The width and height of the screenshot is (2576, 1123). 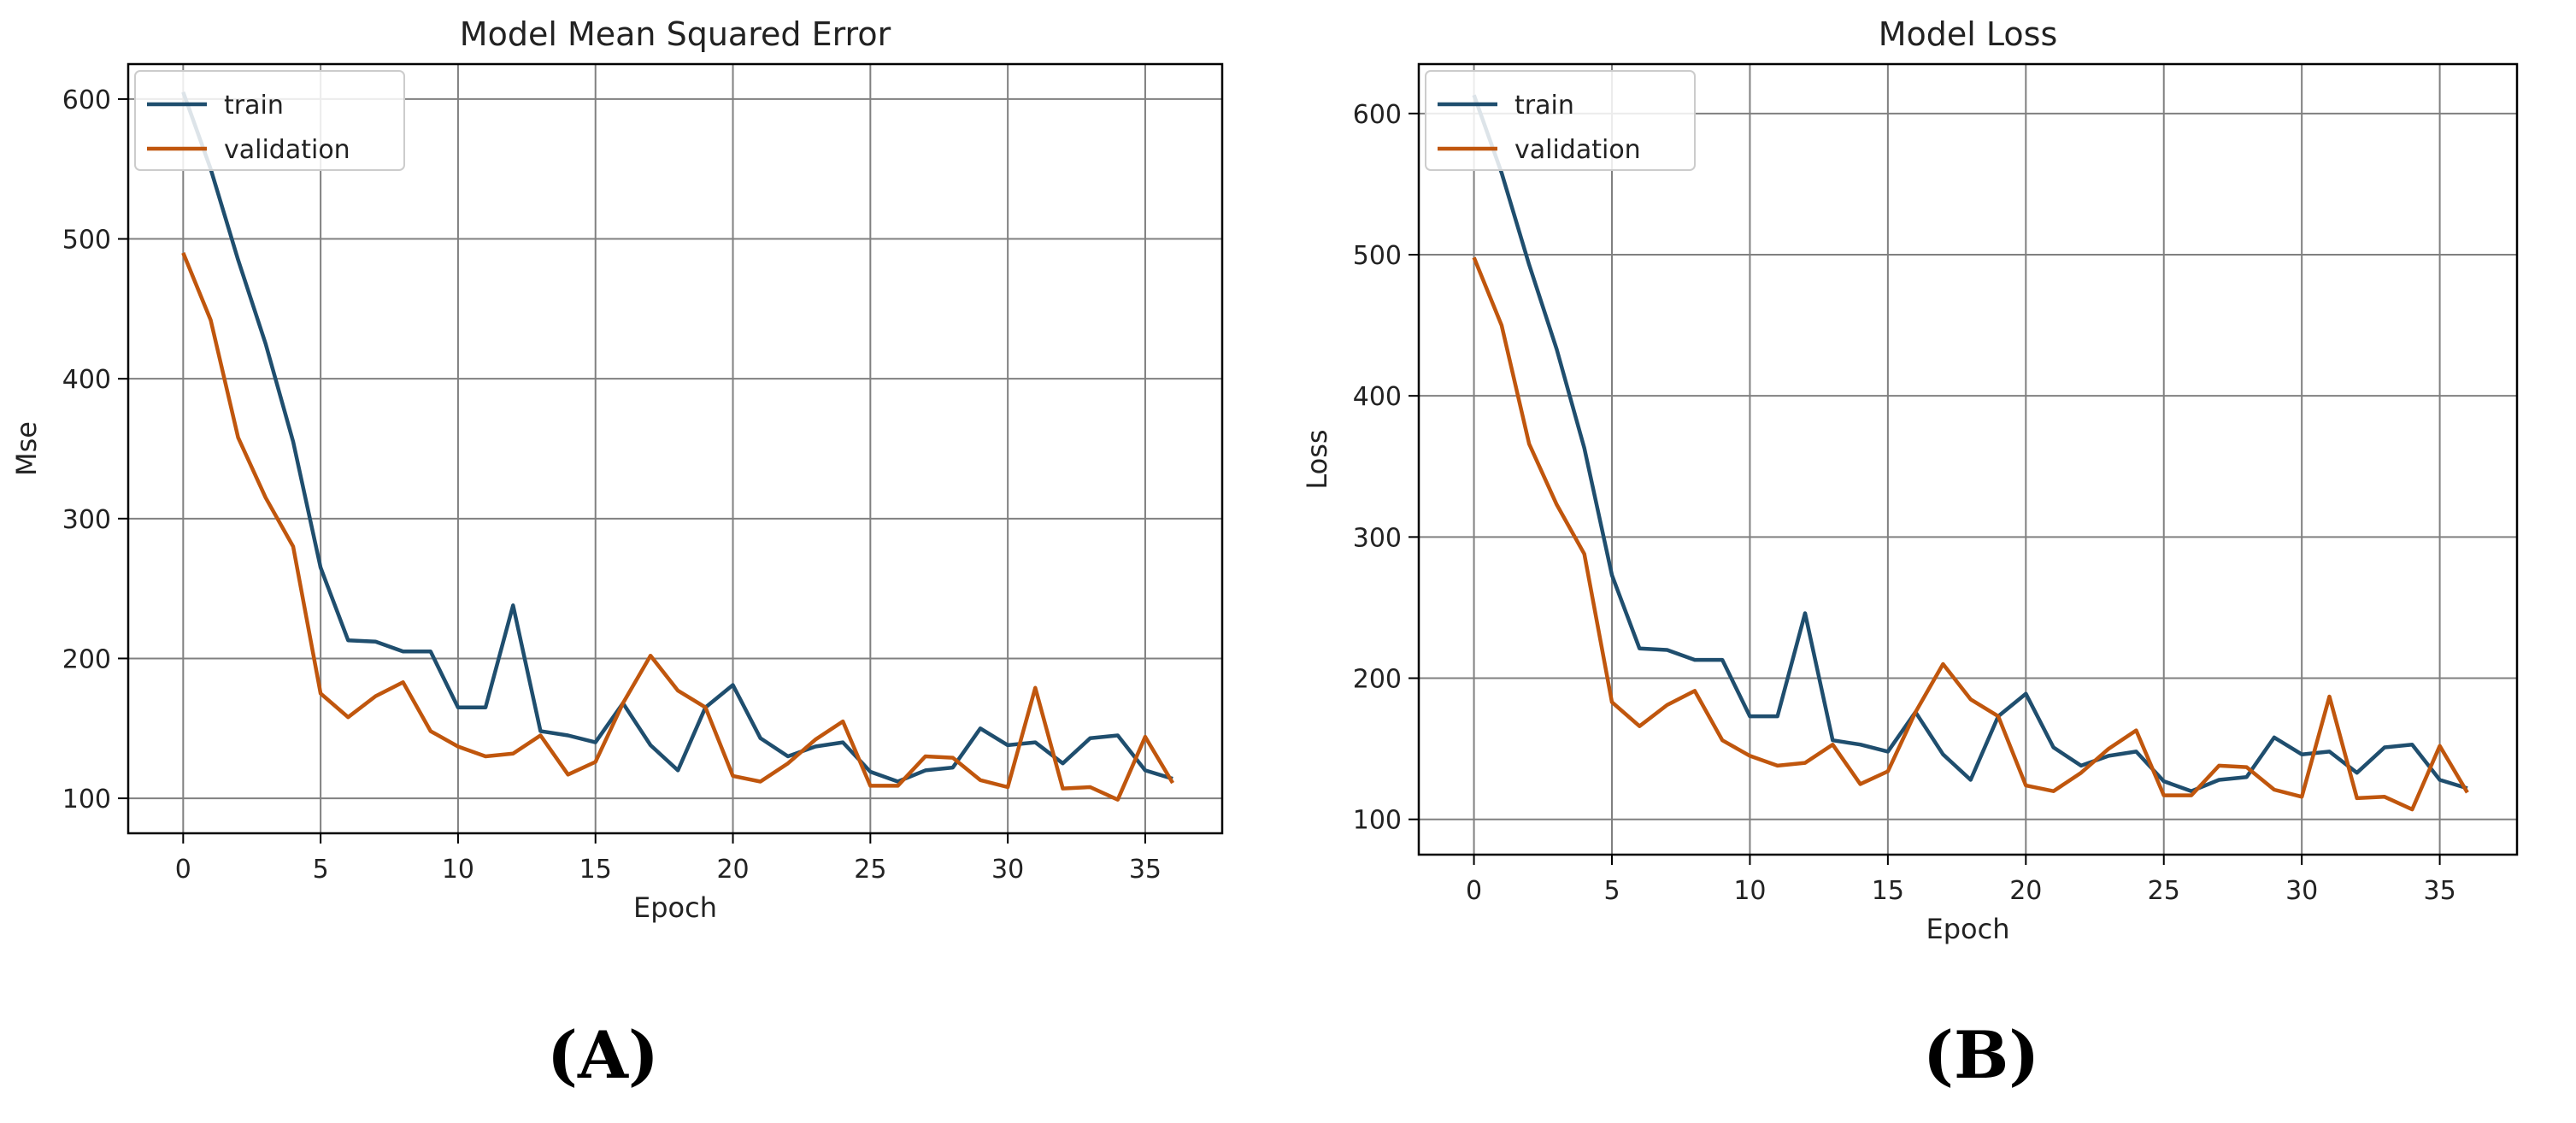 I want to click on loss-legend: train validation, so click(x=1560, y=120).